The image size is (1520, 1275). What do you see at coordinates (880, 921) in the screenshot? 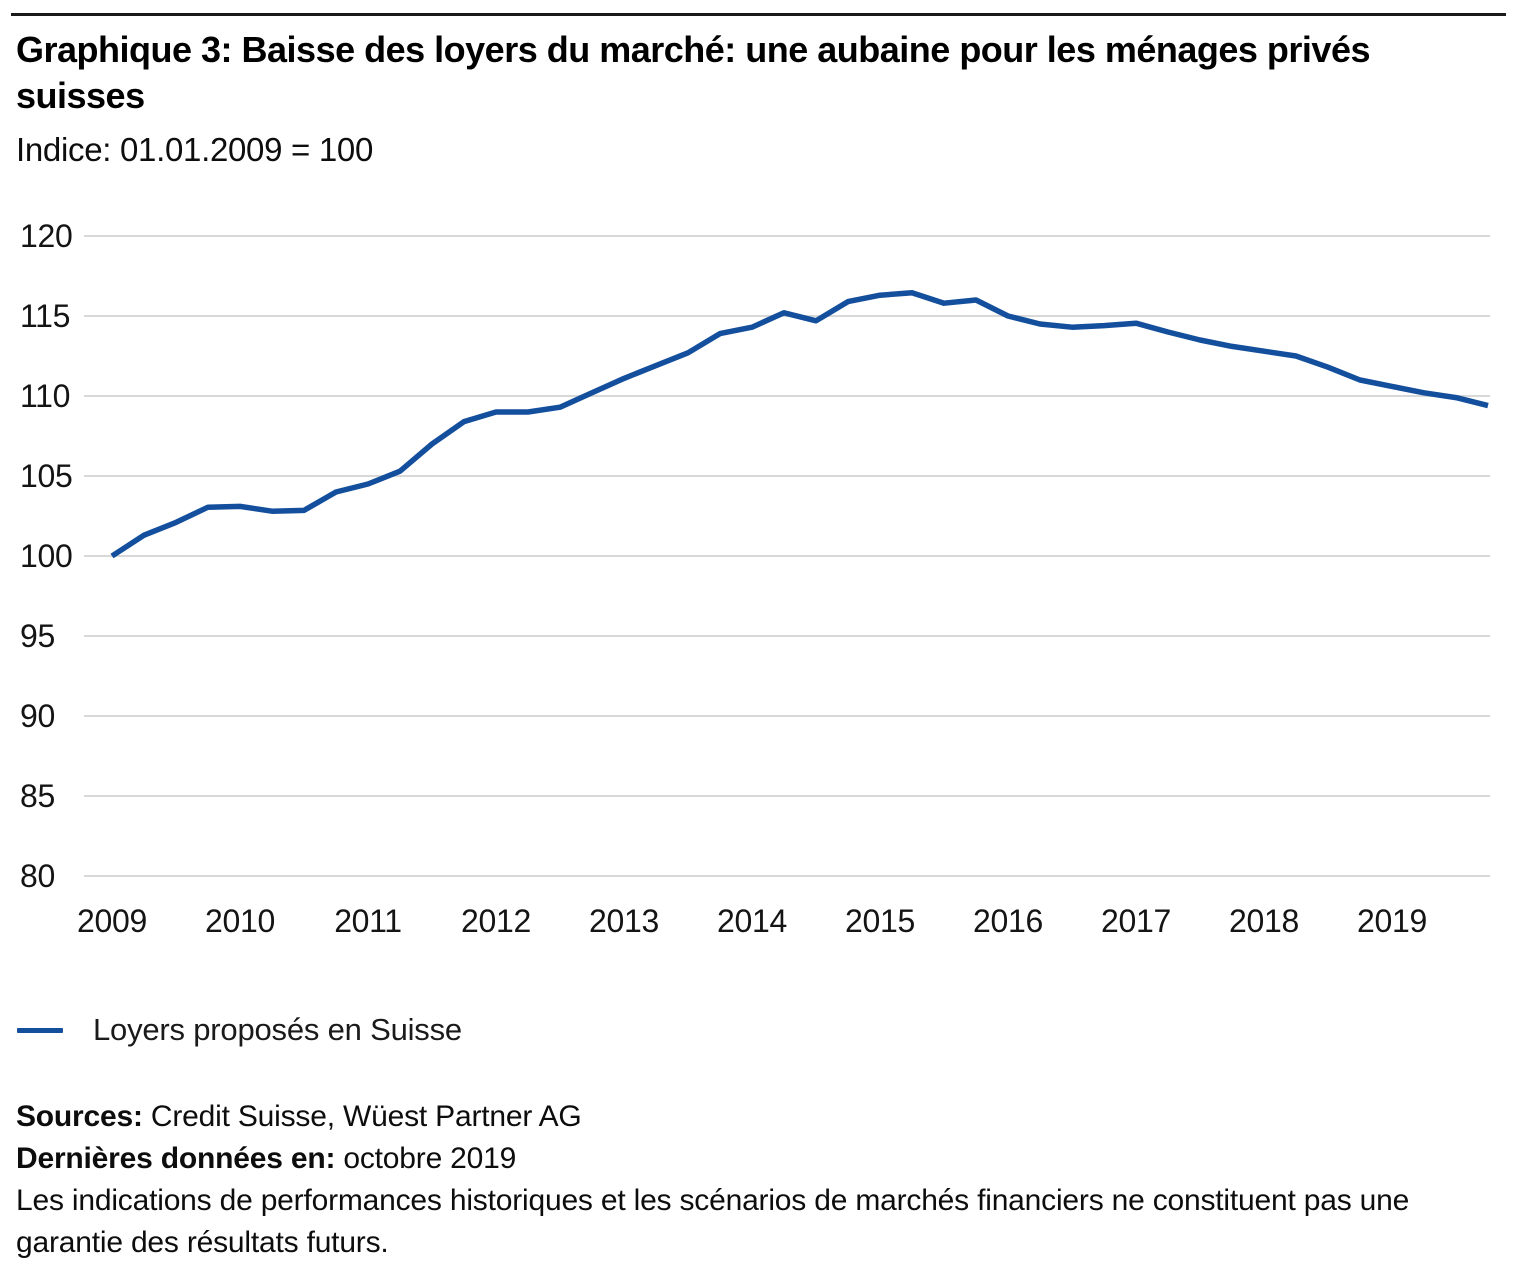
I see `x-tick-label-2015: 2015` at bounding box center [880, 921].